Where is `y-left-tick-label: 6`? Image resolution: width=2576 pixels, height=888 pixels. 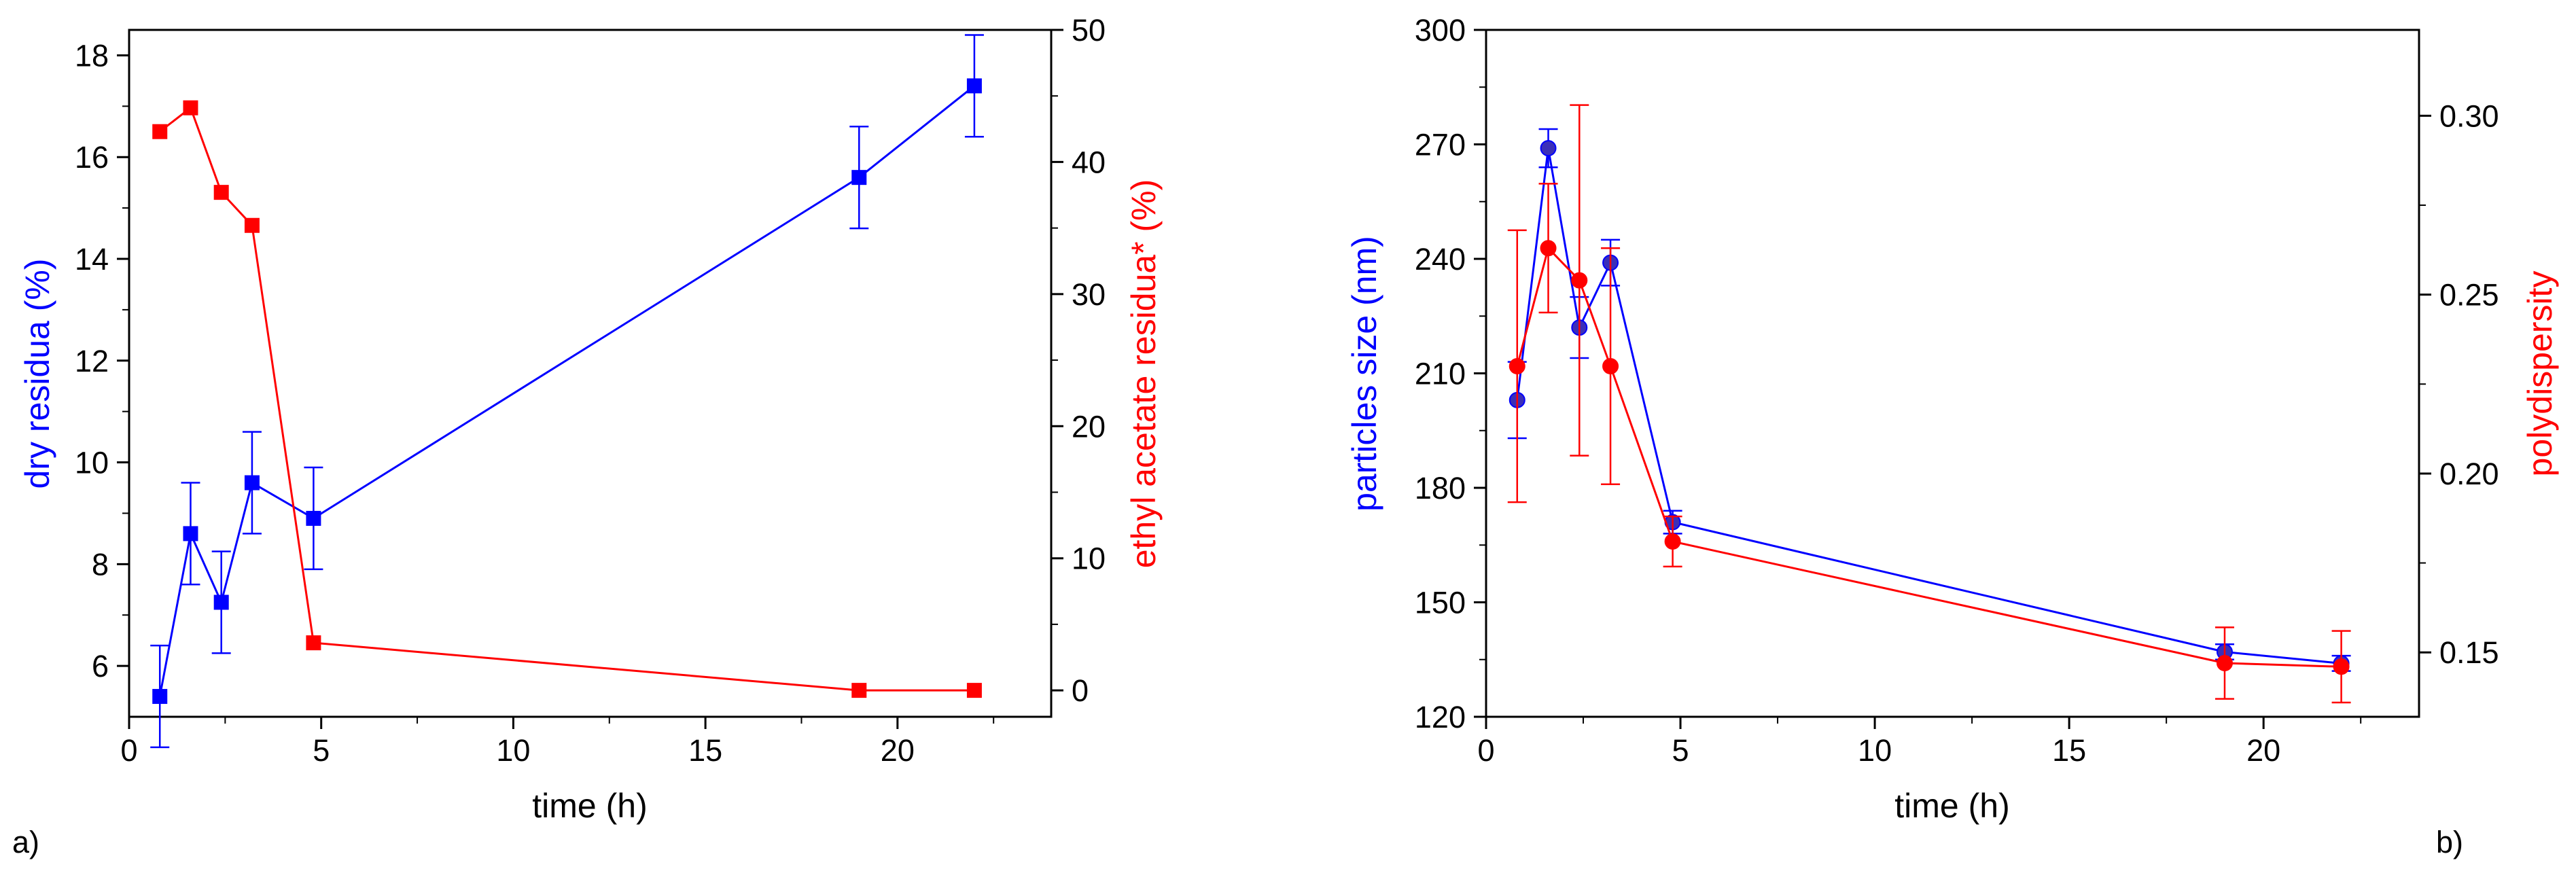
y-left-tick-label: 6 is located at coordinates (100, 666).